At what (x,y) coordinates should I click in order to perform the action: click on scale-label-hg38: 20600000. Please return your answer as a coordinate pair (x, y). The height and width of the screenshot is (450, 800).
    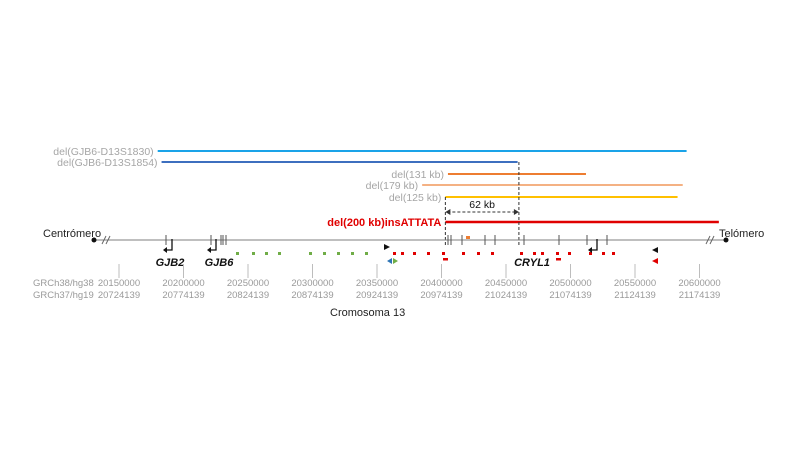
    Looking at the image, I should click on (699, 283).